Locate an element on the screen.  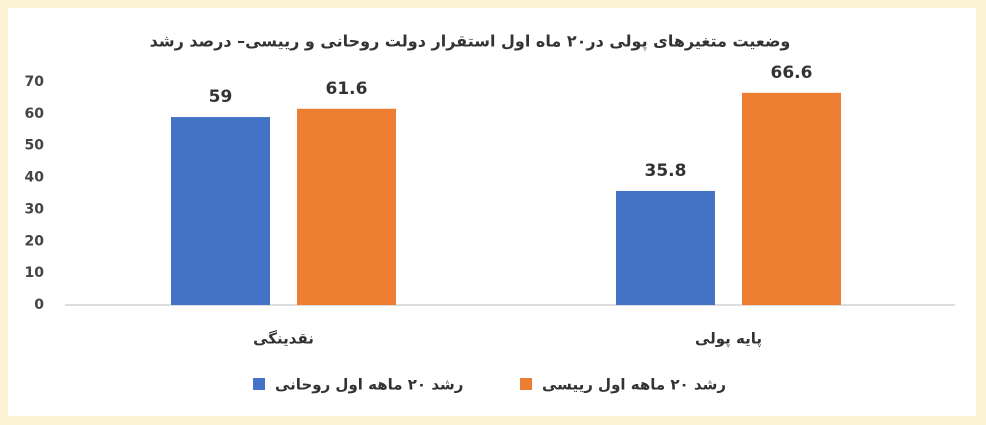
y-tick-label: 40 is located at coordinates (35, 178).